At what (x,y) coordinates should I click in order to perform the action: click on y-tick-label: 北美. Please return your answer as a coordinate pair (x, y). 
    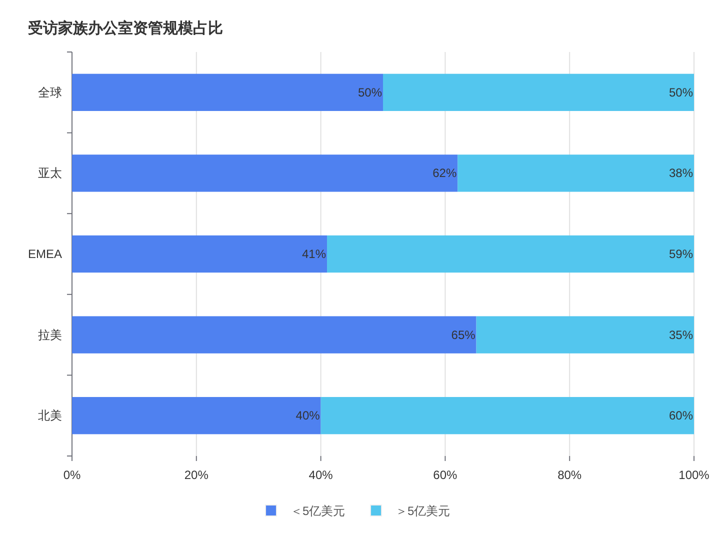
    Looking at the image, I should click on (50, 415).